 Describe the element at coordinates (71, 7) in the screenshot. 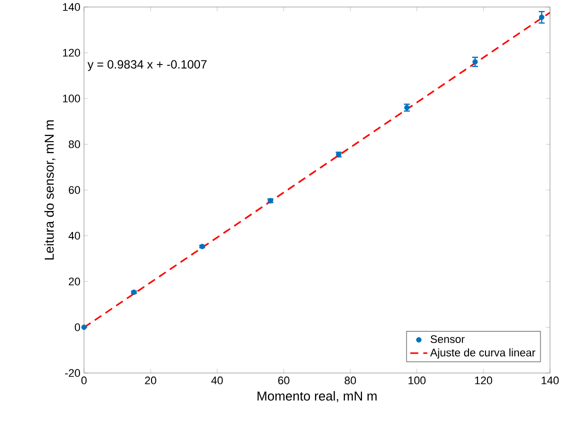

I see `y-tick-label: 140` at that location.